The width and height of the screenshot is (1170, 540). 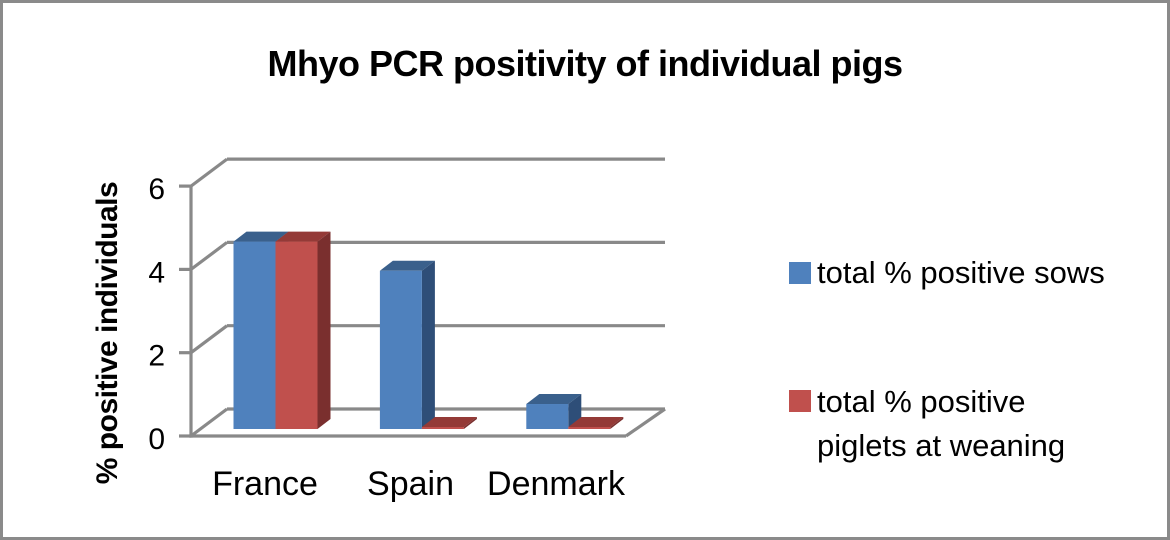 What do you see at coordinates (800, 401) in the screenshot?
I see `legend-swatch-piglets` at bounding box center [800, 401].